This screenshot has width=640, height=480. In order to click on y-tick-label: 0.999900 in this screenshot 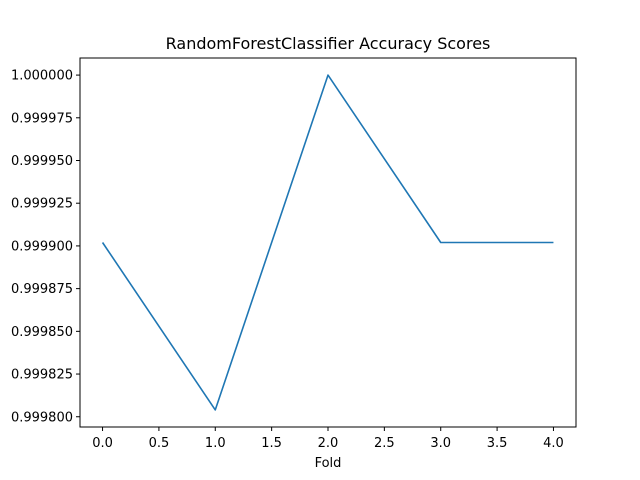, I will do `click(42, 246)`.